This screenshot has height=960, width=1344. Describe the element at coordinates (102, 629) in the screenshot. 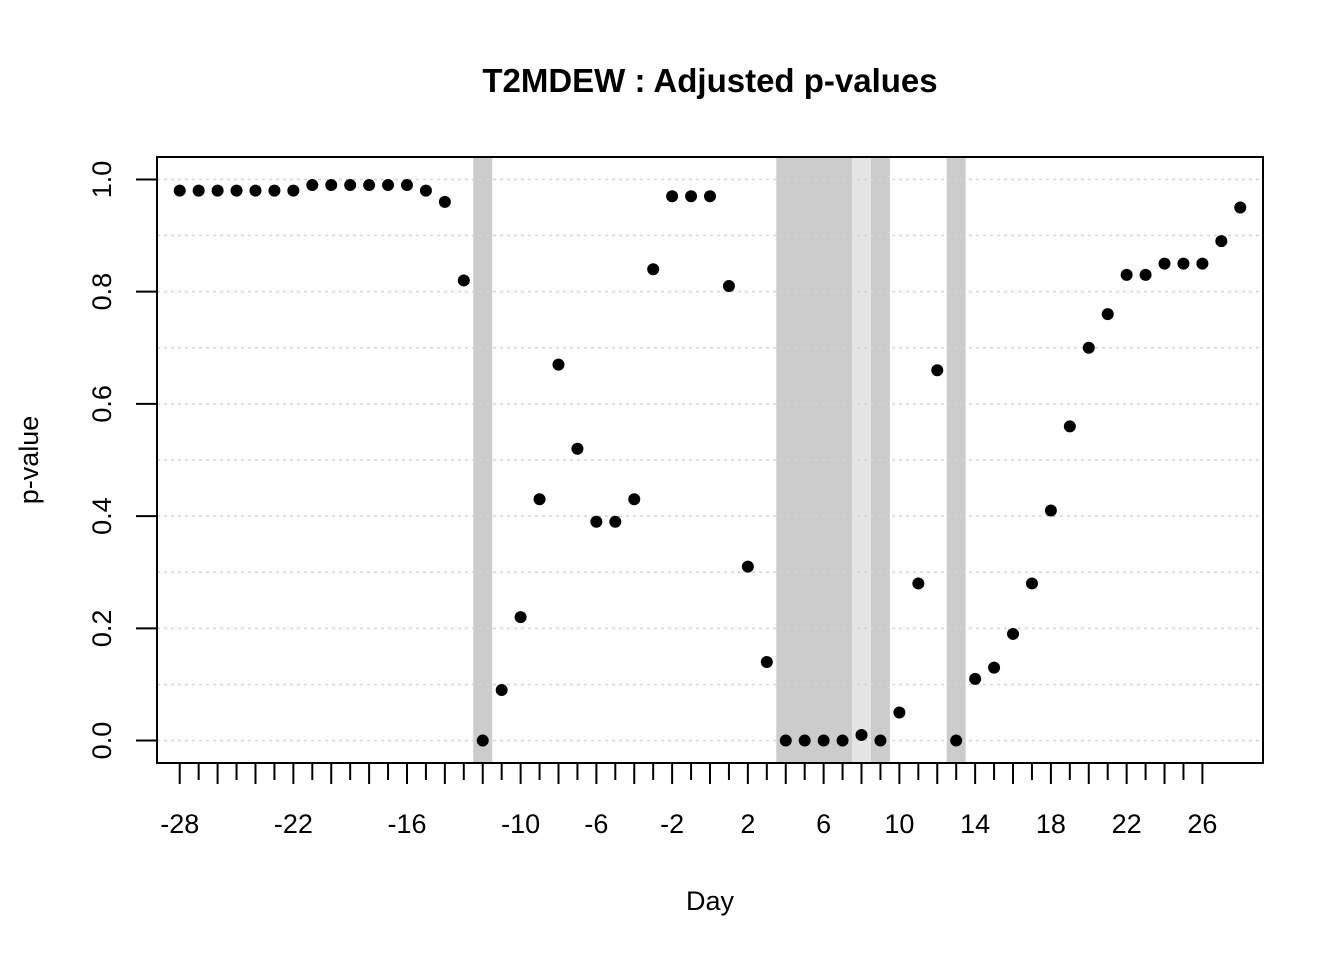

I see `y-tick-label: 0.2` at that location.